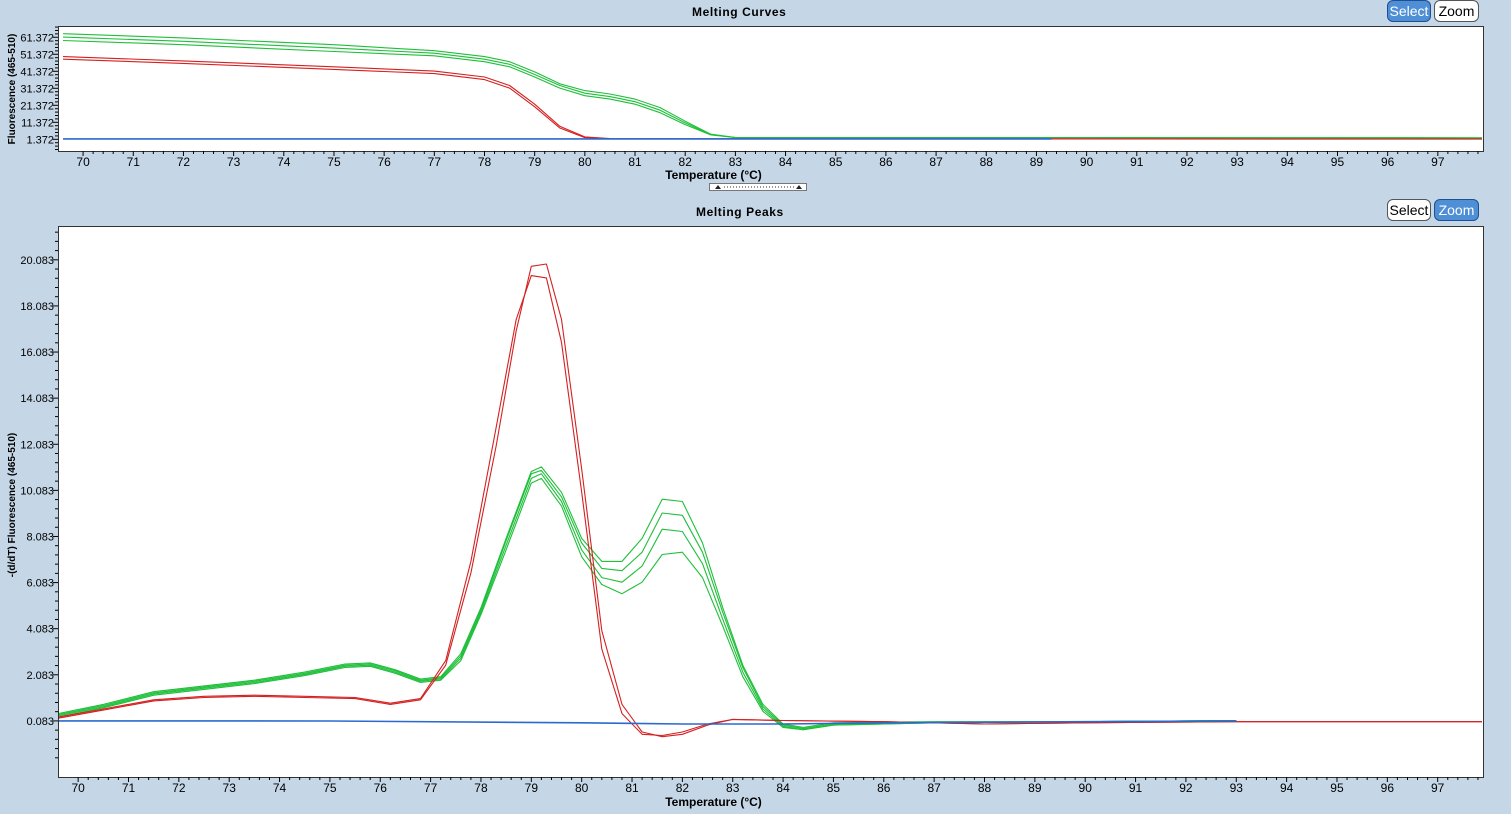 The image size is (1511, 814). What do you see at coordinates (1388, 162) in the screenshot?
I see `curves-x-tick-label: 96` at bounding box center [1388, 162].